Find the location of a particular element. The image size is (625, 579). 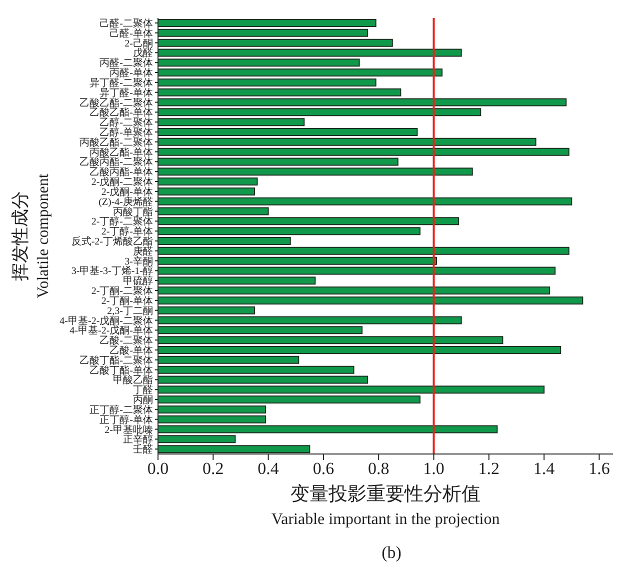

y-tick-label: 2-戊酮-单体 is located at coordinates (127, 192).